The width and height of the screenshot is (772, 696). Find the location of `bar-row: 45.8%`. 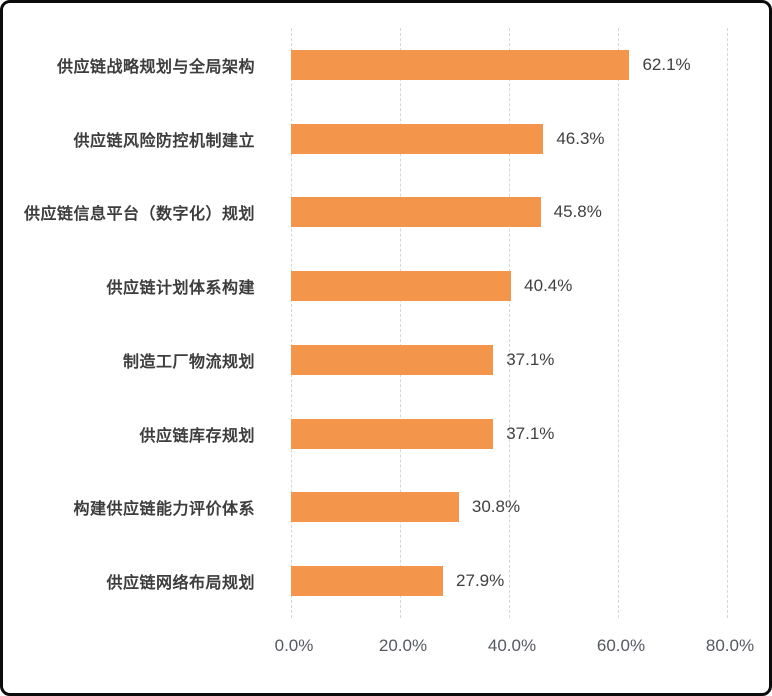

bar-row: 45.8% is located at coordinates (509, 213).